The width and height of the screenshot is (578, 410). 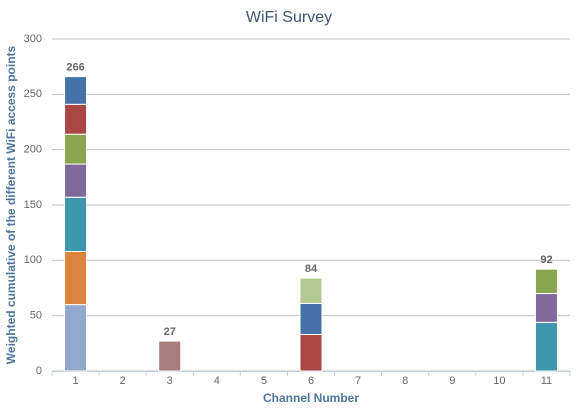 I want to click on total-label: 266, so click(x=75, y=68).